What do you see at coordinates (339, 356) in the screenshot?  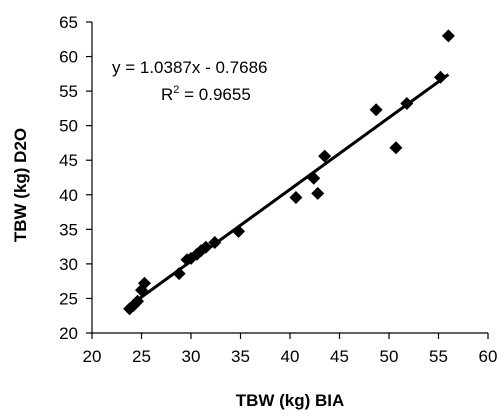 I see `x-tick-label: 45` at bounding box center [339, 356].